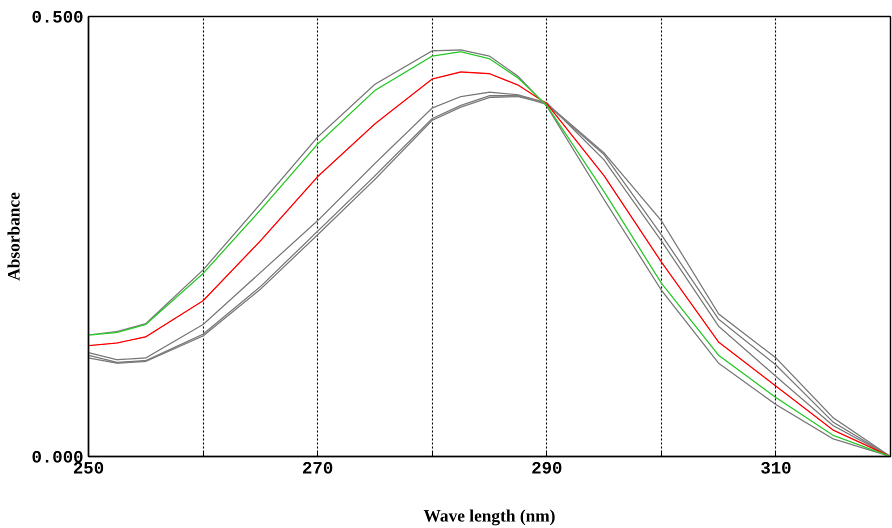 This screenshot has width=892, height=528. What do you see at coordinates (58, 19) in the screenshot?
I see `y-tick-label: 0.500` at bounding box center [58, 19].